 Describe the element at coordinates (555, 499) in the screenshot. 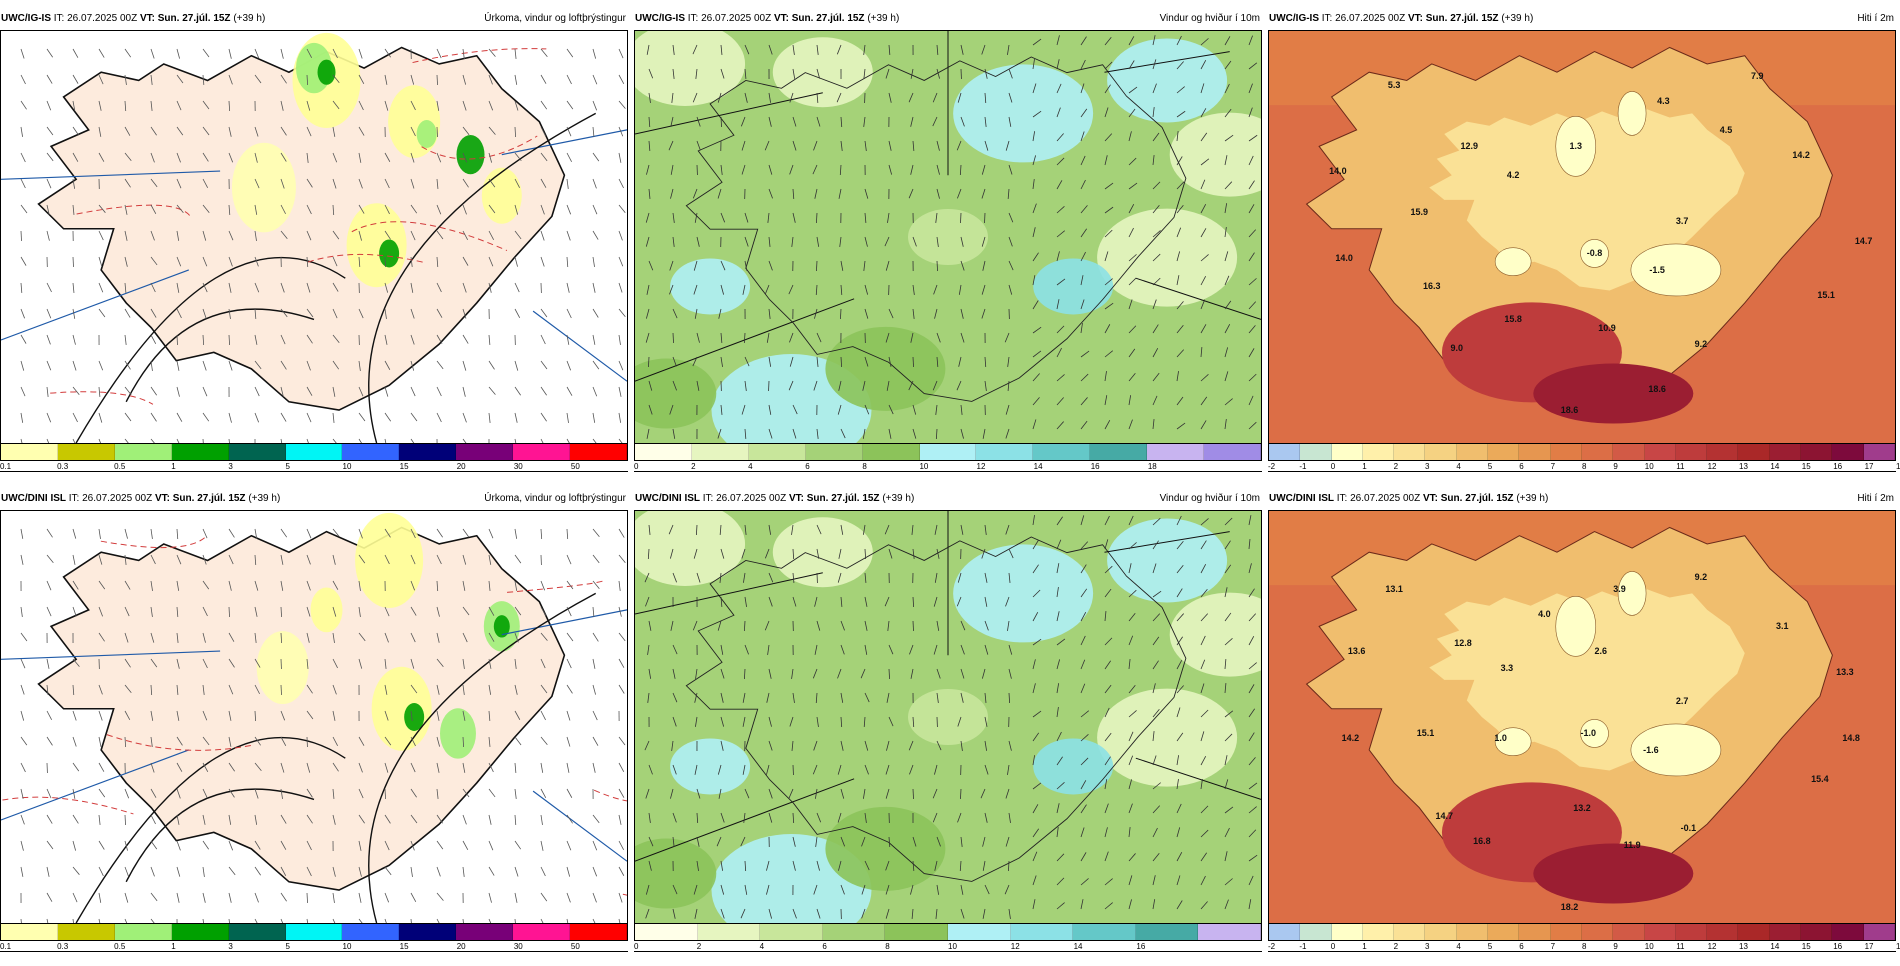

I see `panel-title: Úrkoma, vindur og loftþrýstingur` at that location.